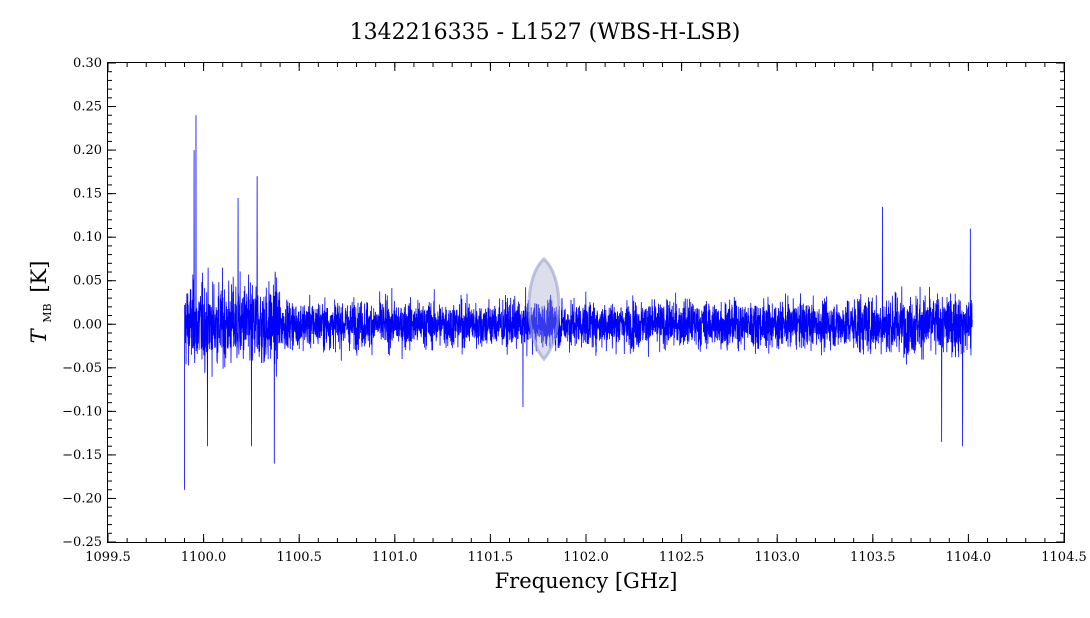 The height and width of the screenshot is (618, 1090). What do you see at coordinates (87, 107) in the screenshot?
I see `y-tick-label: 0.25` at bounding box center [87, 107].